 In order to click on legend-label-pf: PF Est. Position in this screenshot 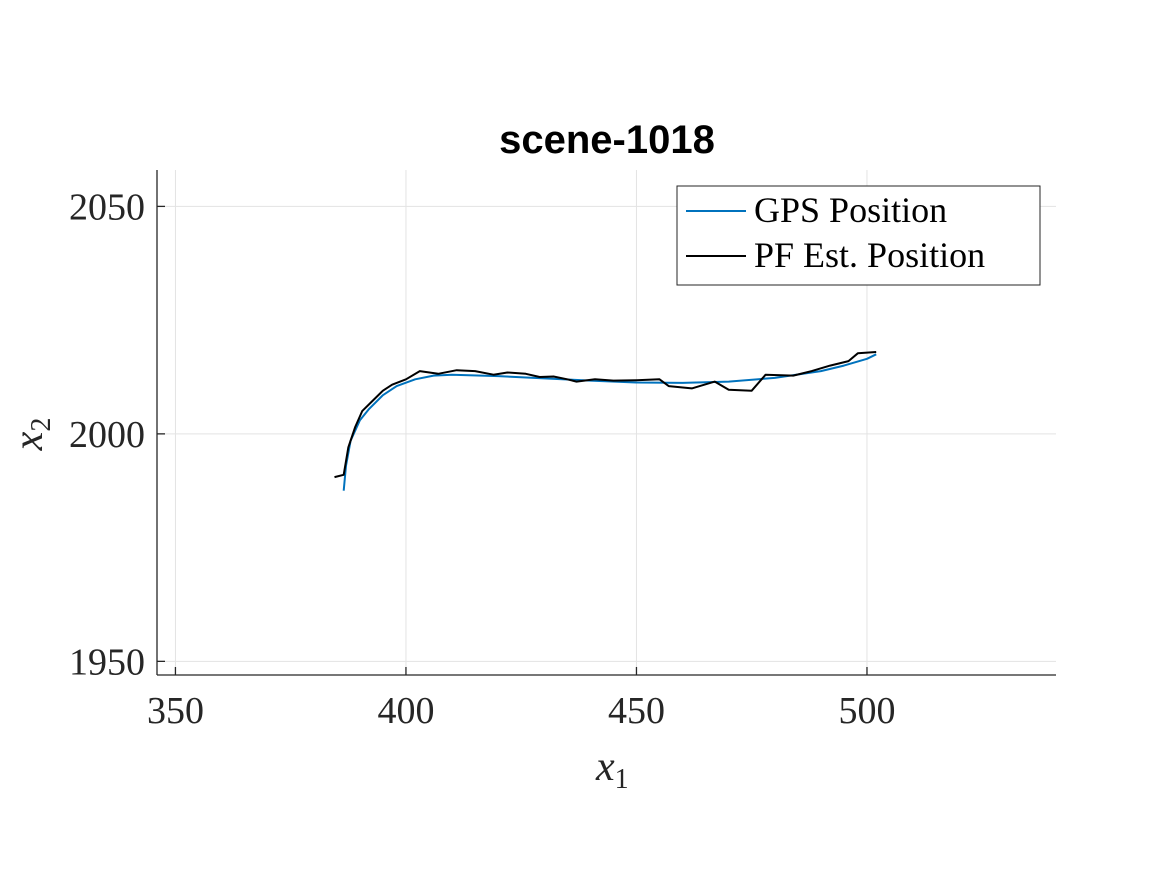, I will do `click(869, 255)`.